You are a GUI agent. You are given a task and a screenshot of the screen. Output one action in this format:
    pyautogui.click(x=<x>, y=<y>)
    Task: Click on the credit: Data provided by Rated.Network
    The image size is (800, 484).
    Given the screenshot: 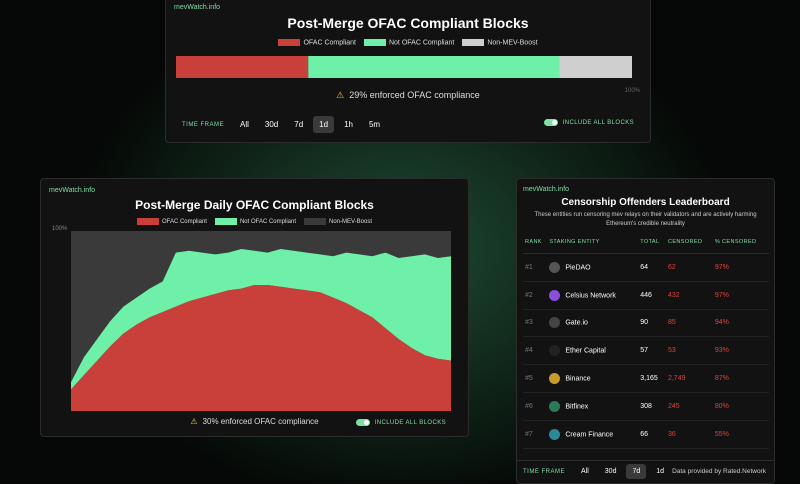 What is the action you would take?
    pyautogui.click(x=719, y=471)
    